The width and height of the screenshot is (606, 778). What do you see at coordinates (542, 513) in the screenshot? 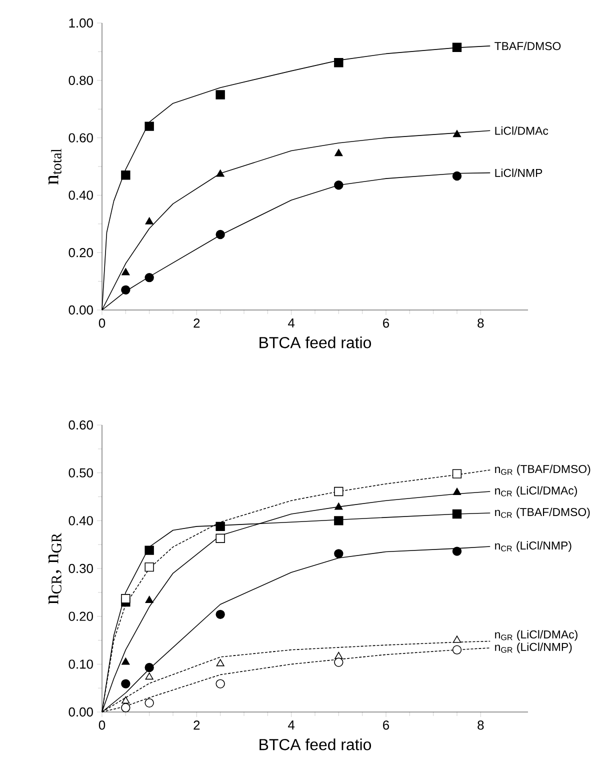
I see `series-label: n$_{CR}$ (TBAF/DMSO)` at bounding box center [542, 513].